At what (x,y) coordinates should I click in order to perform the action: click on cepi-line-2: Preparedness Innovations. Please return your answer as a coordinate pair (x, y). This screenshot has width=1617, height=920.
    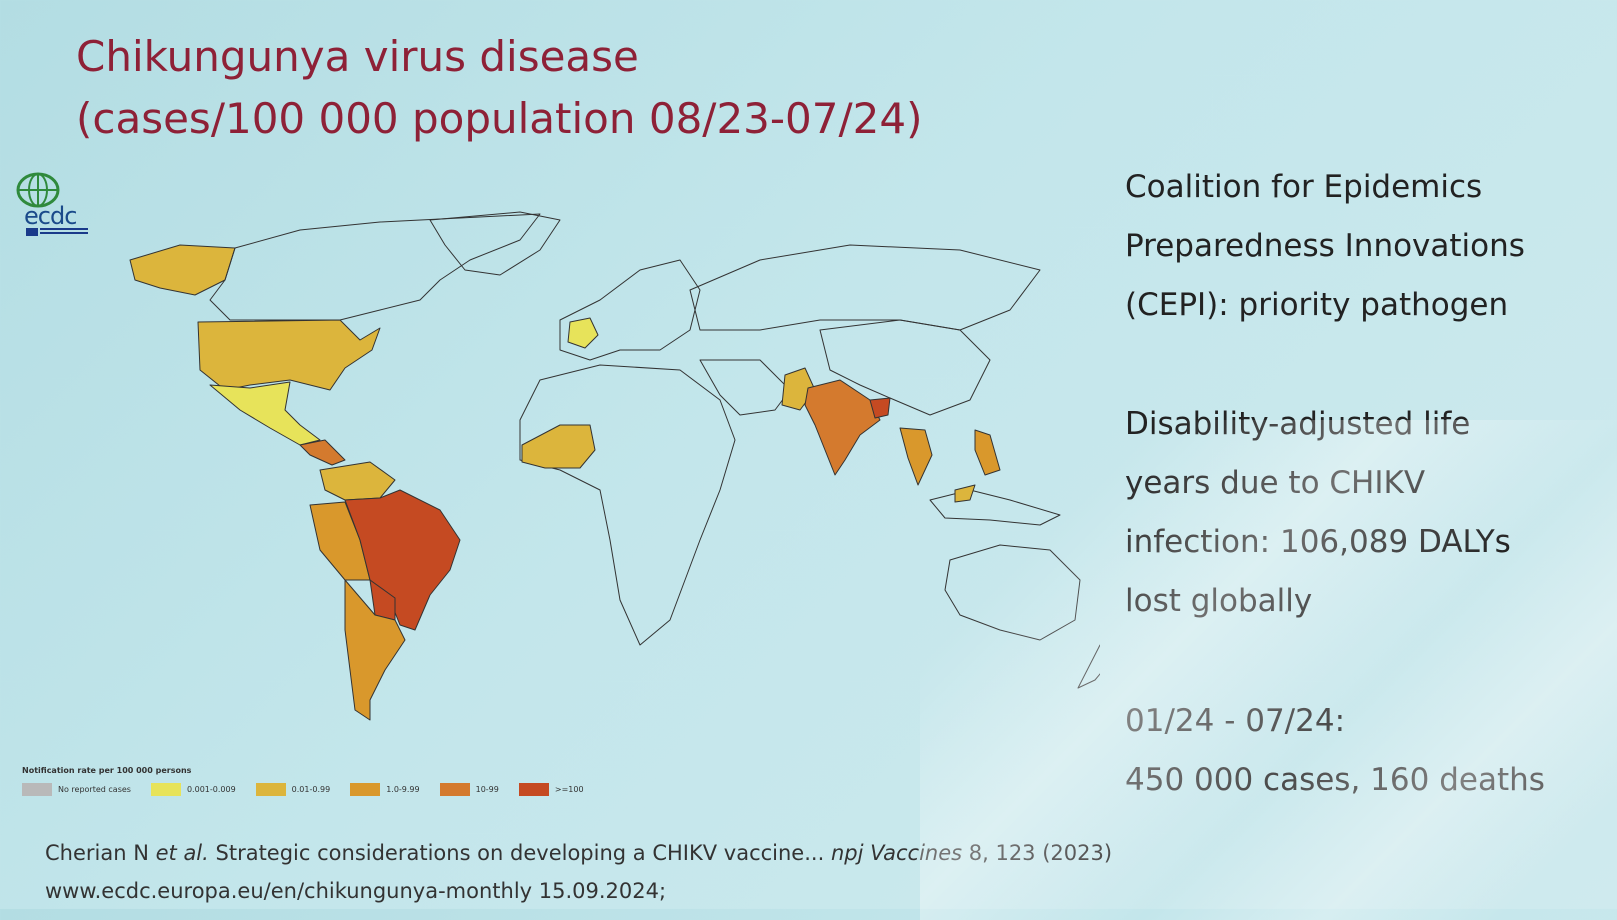
    Looking at the image, I should click on (1325, 246).